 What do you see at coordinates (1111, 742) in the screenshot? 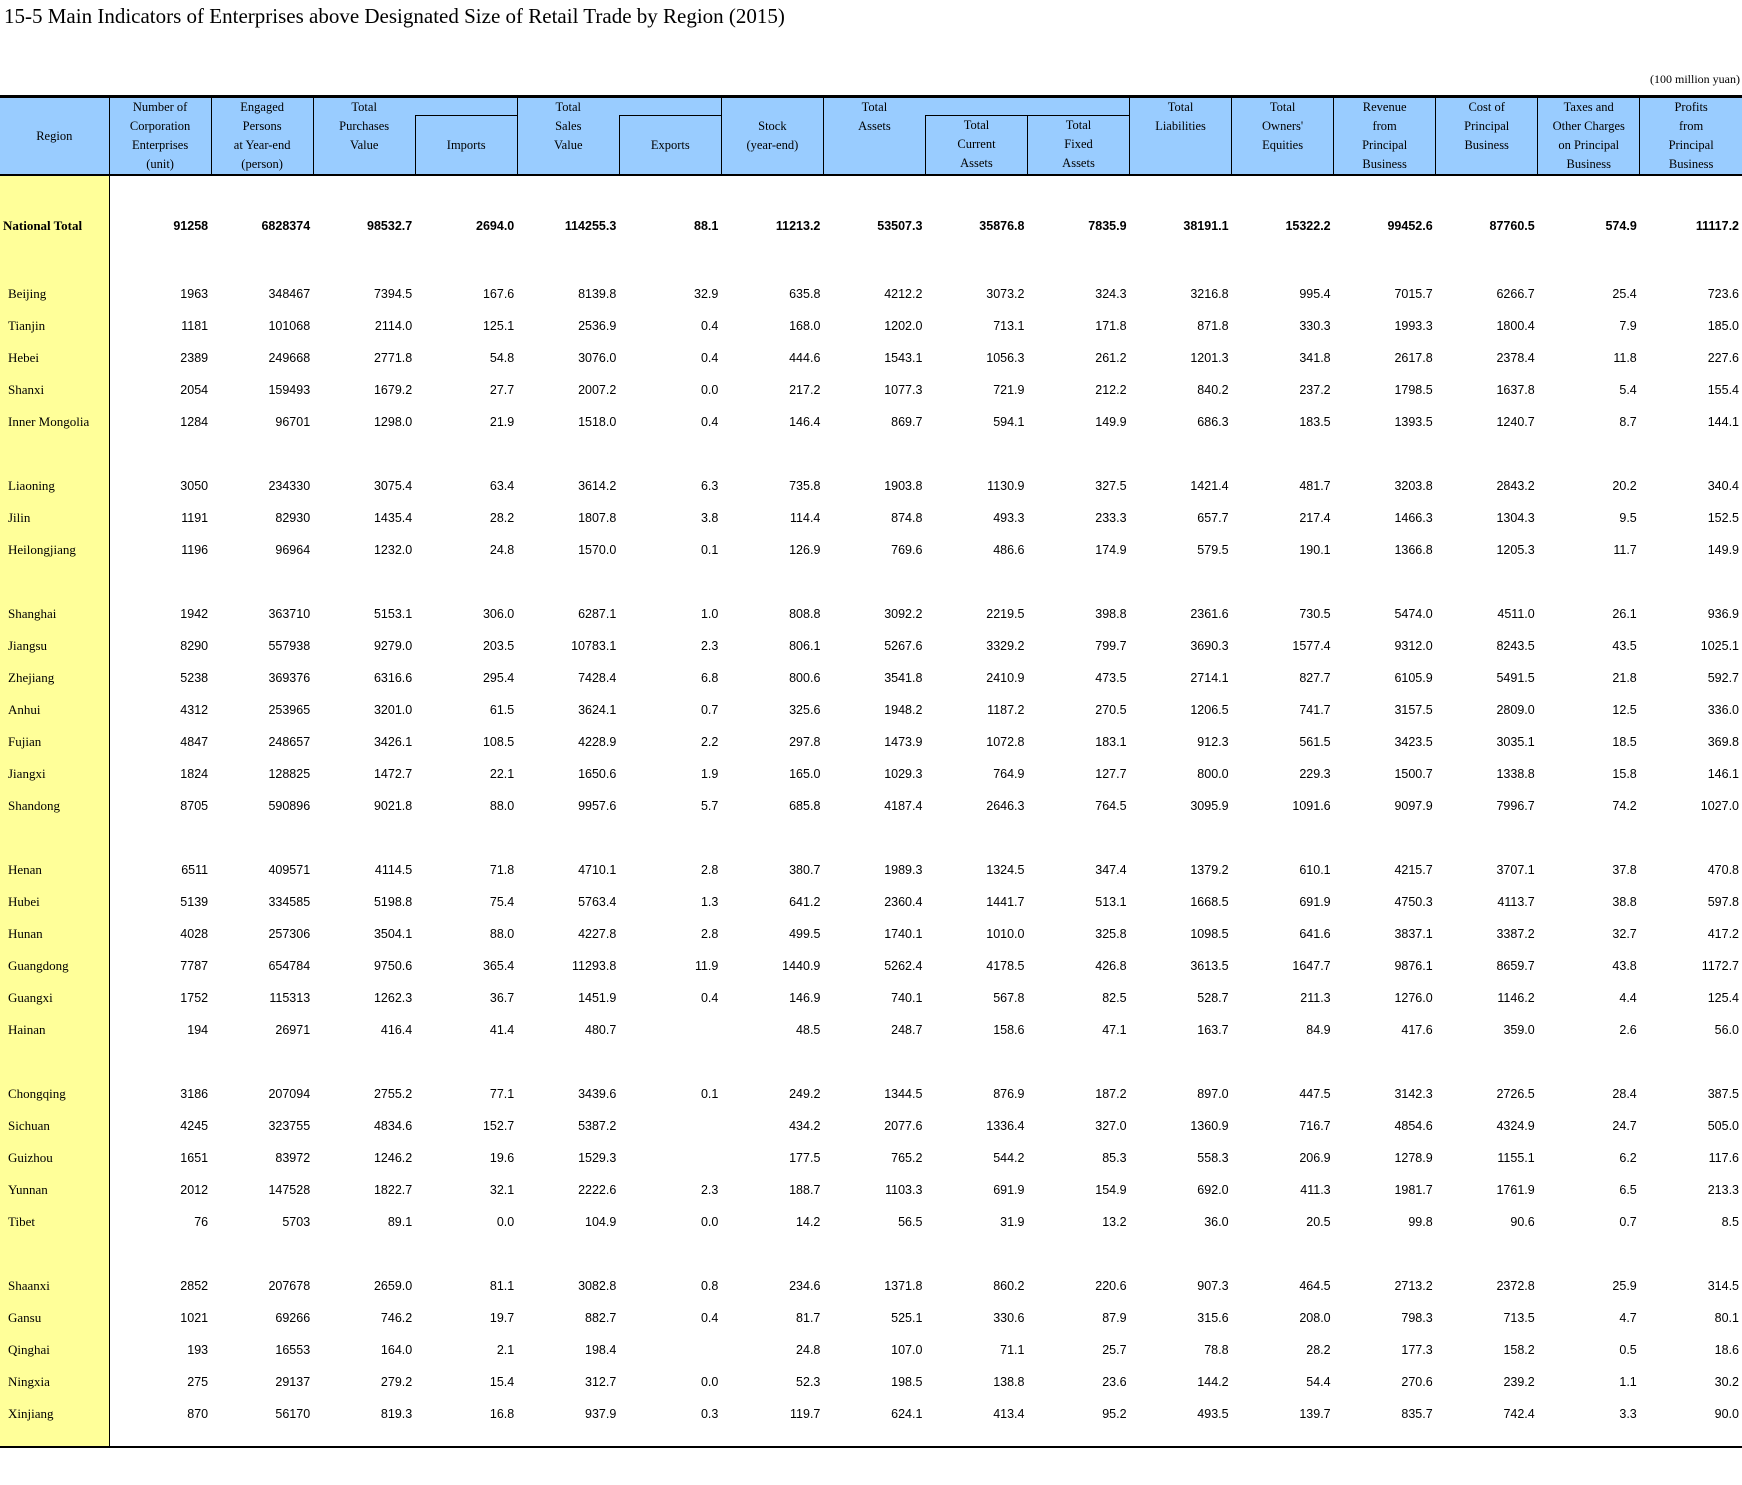
I see `value-cell: 183.1` at bounding box center [1111, 742].